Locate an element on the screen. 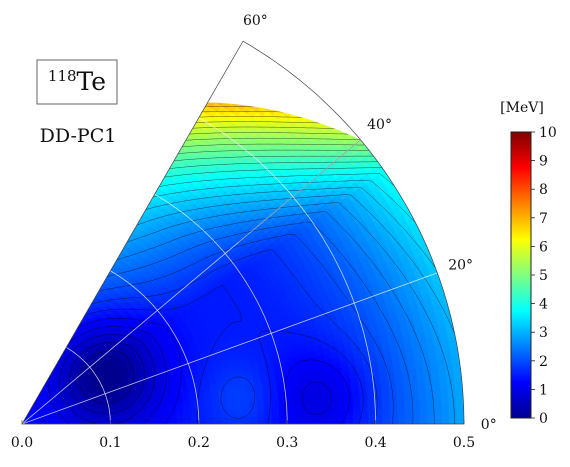  beta-axis: 0.0 0.1 0.2 0.3 0.4 0.5 is located at coordinates (243, 435).